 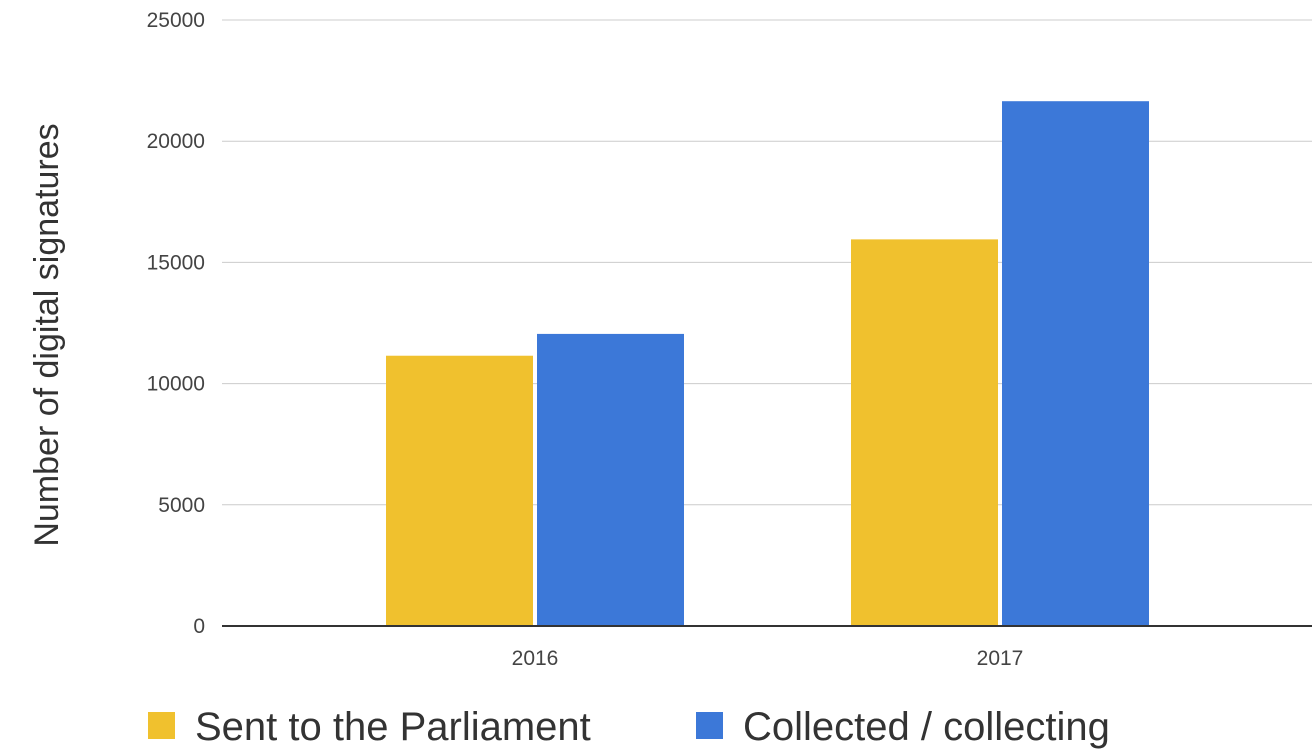 What do you see at coordinates (535, 658) in the screenshot?
I see `x-tick-label: 2016` at bounding box center [535, 658].